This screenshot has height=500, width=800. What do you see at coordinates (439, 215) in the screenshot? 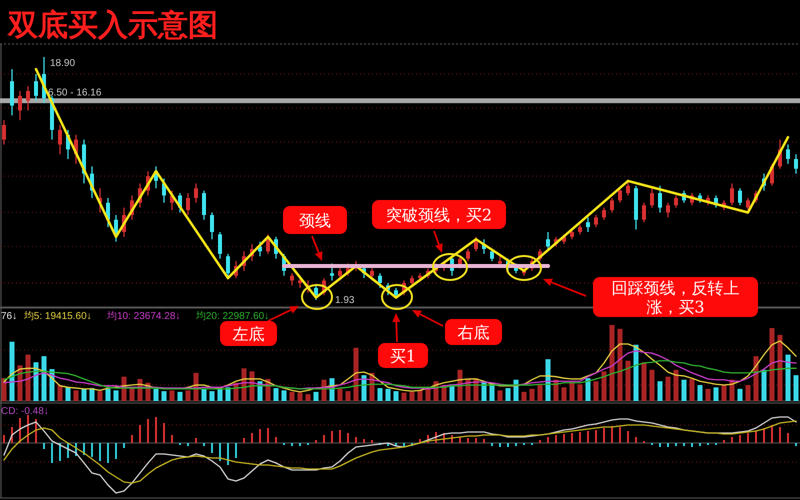
I see `annotation: 突破颈线，买2` at bounding box center [439, 215].